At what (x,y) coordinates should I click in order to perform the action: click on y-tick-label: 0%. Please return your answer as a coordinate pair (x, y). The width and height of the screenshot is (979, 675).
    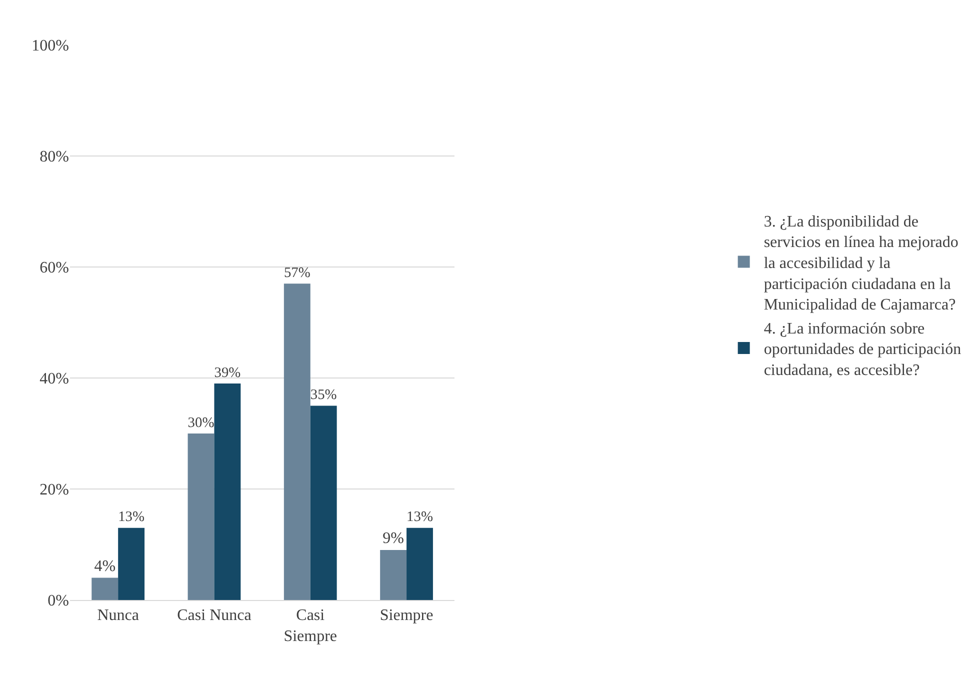
    Looking at the image, I should click on (58, 601).